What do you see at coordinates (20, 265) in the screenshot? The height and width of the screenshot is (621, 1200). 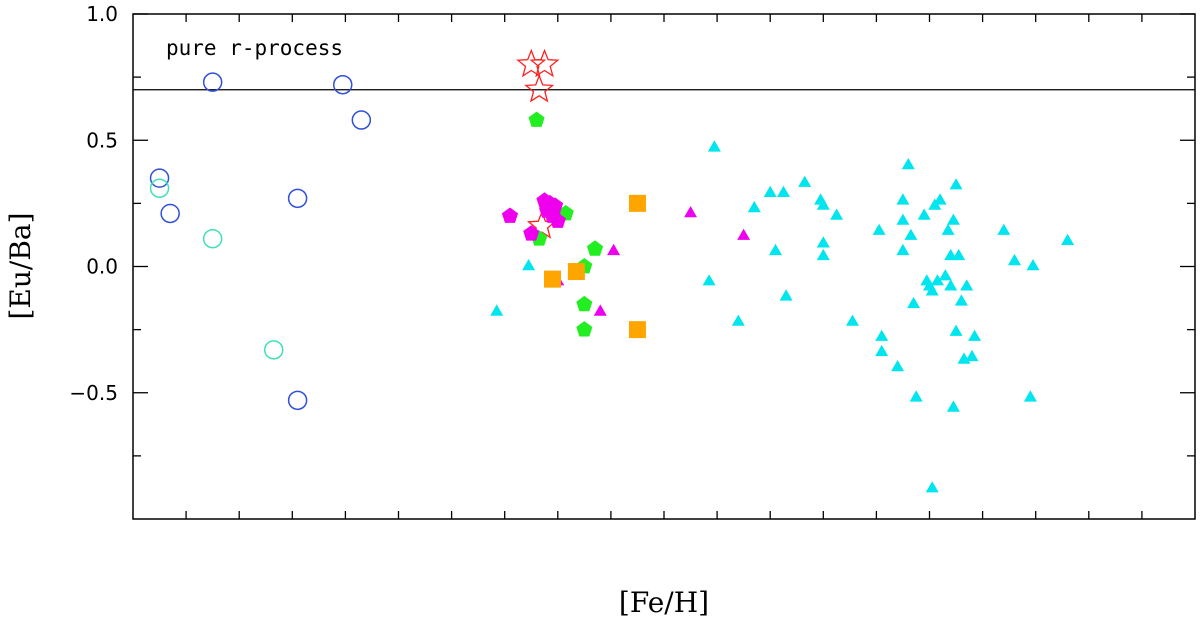 I see `y-axis-title: [Eu/Ba]` at bounding box center [20, 265].